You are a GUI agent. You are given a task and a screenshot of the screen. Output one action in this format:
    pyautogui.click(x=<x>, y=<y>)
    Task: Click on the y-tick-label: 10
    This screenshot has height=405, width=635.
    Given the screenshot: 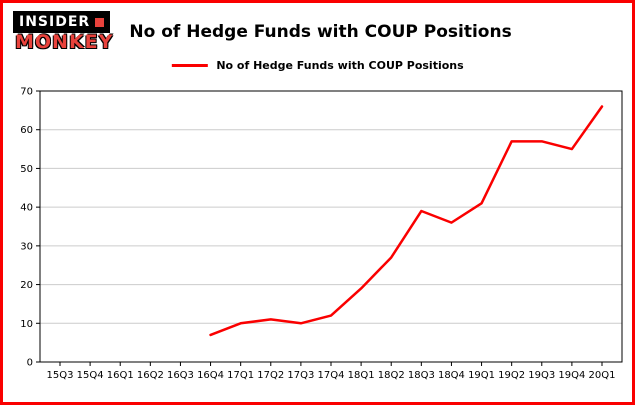 What is the action you would take?
    pyautogui.click(x=26, y=324)
    